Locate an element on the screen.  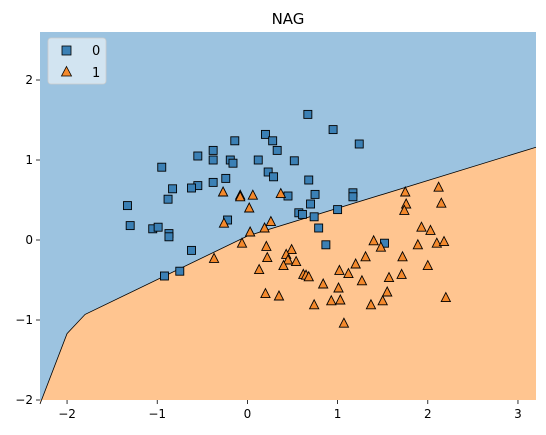
chart-title: NAG is located at coordinates (288, 19).